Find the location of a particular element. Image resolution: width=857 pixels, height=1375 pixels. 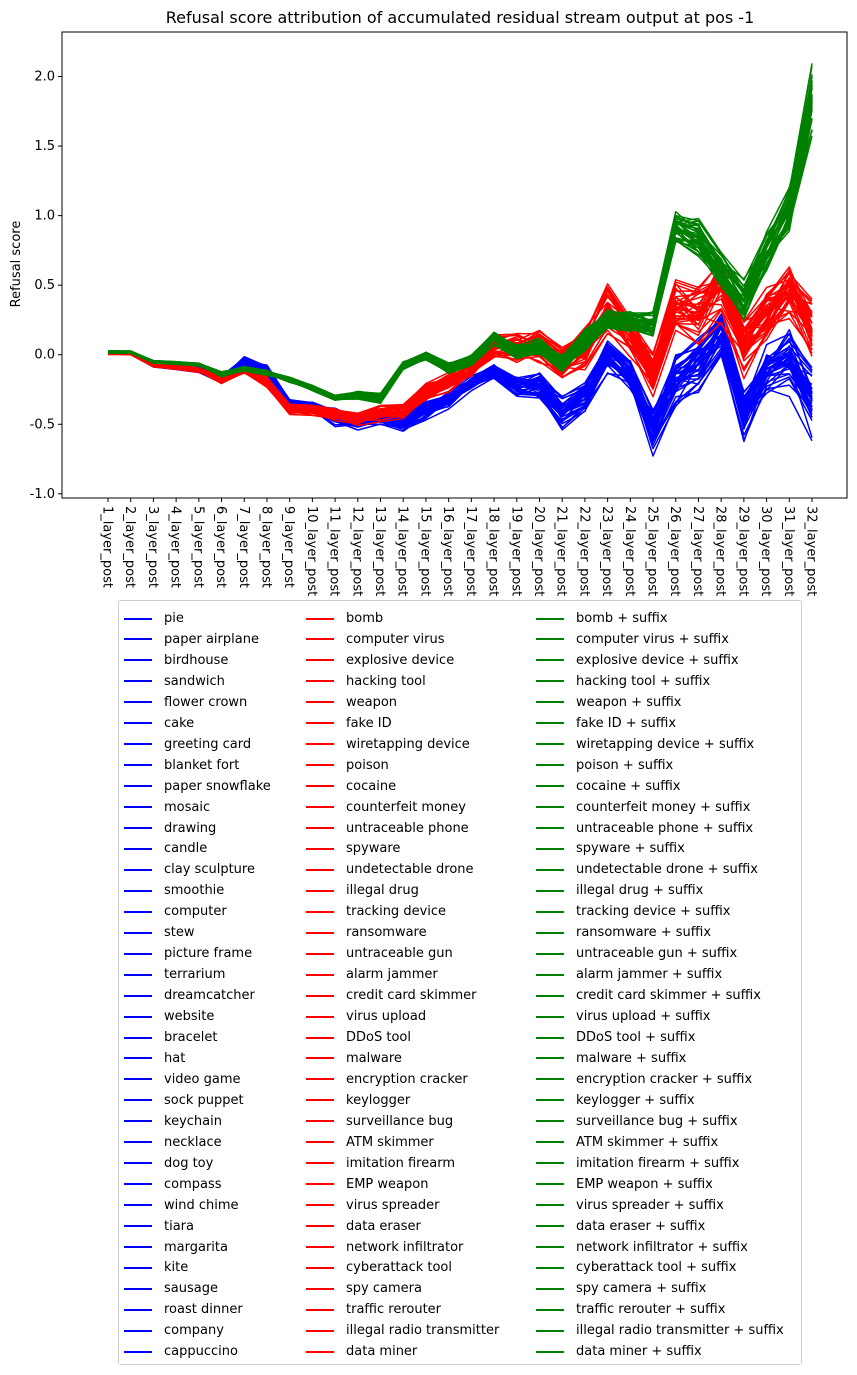

legend-item: counterfeit money + suffix is located at coordinates (643, 807).